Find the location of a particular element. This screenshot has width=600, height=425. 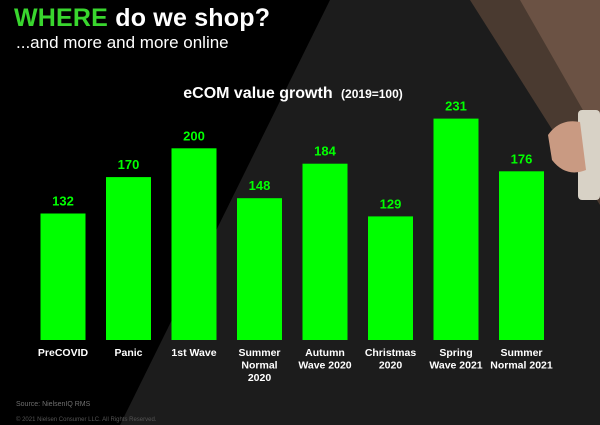

page-title-rest: do we shop? is located at coordinates (193, 18).